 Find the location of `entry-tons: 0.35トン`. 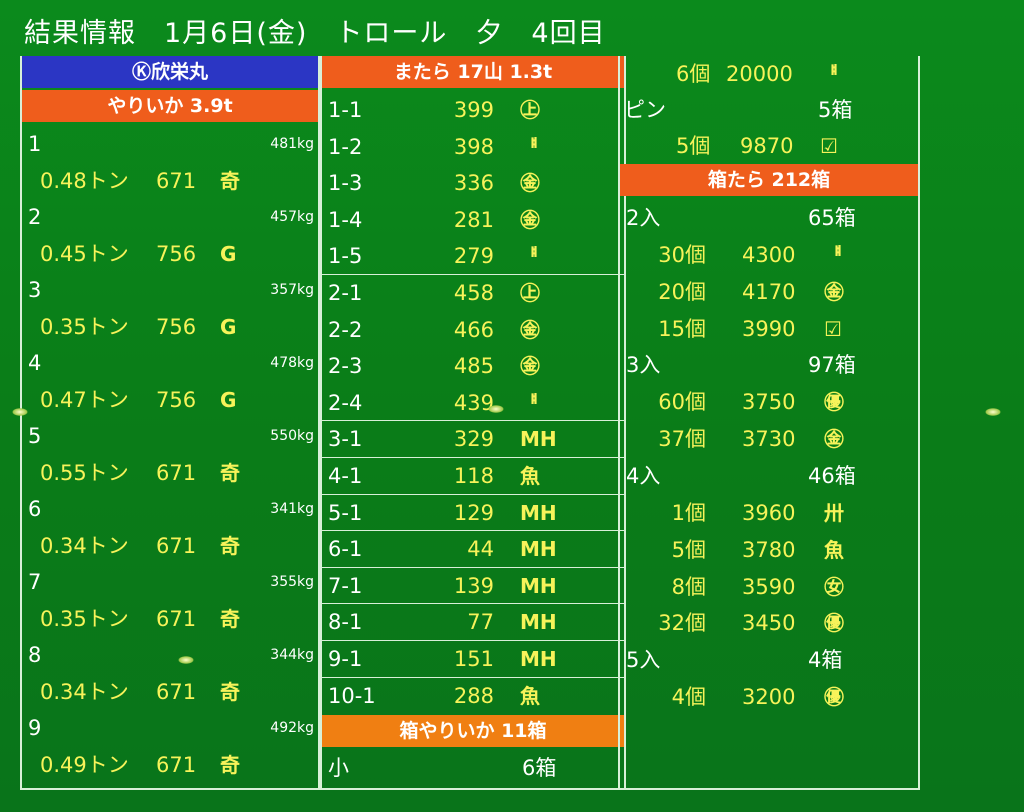

entry-tons: 0.35トン is located at coordinates (84, 327).